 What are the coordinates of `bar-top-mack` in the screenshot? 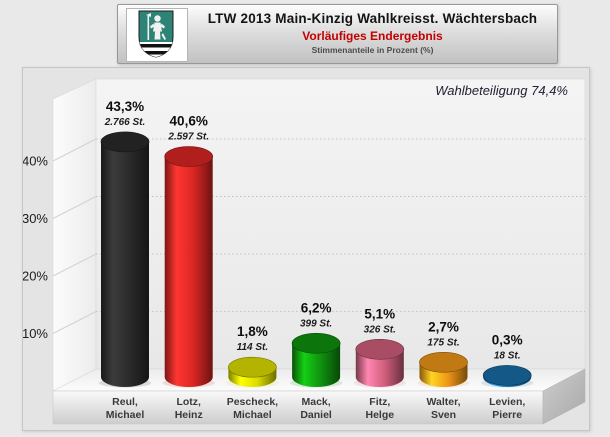 It's located at (316, 343).